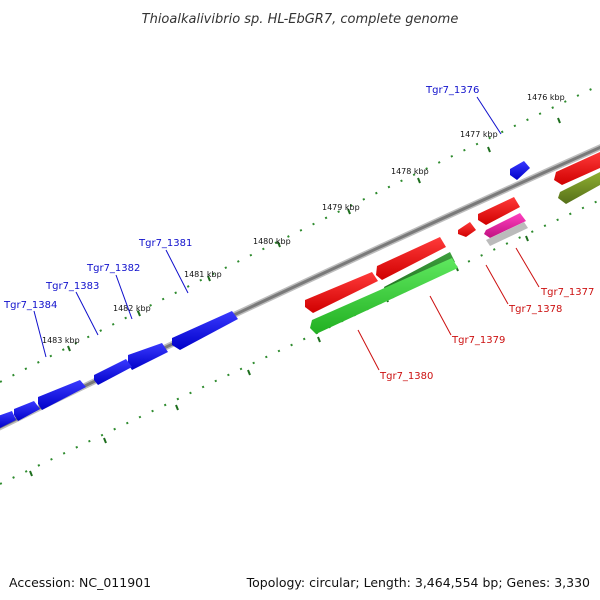  Describe the element at coordinates (30, 305) in the screenshot. I see `gene-label-Tgr7_1384: Tgr7_1384` at that location.